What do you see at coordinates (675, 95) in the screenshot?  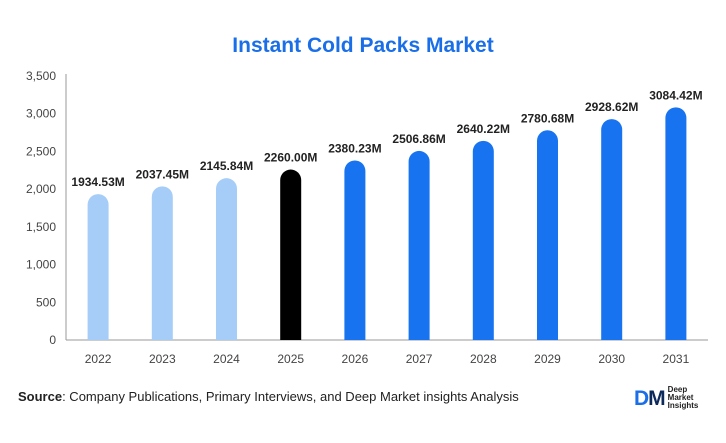 I see `data-label: 3084.42M` at bounding box center [675, 95].